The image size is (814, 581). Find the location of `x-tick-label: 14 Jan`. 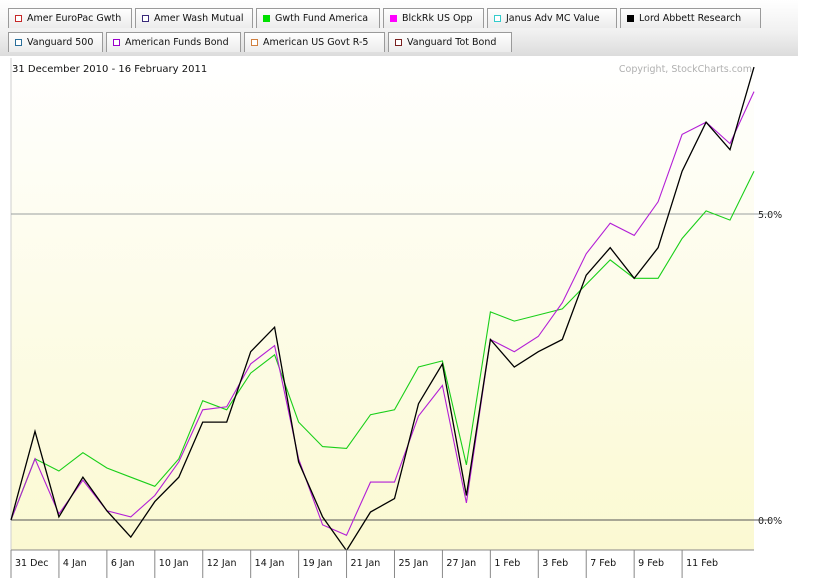

x-tick-label: 14 Jan is located at coordinates (270, 563).